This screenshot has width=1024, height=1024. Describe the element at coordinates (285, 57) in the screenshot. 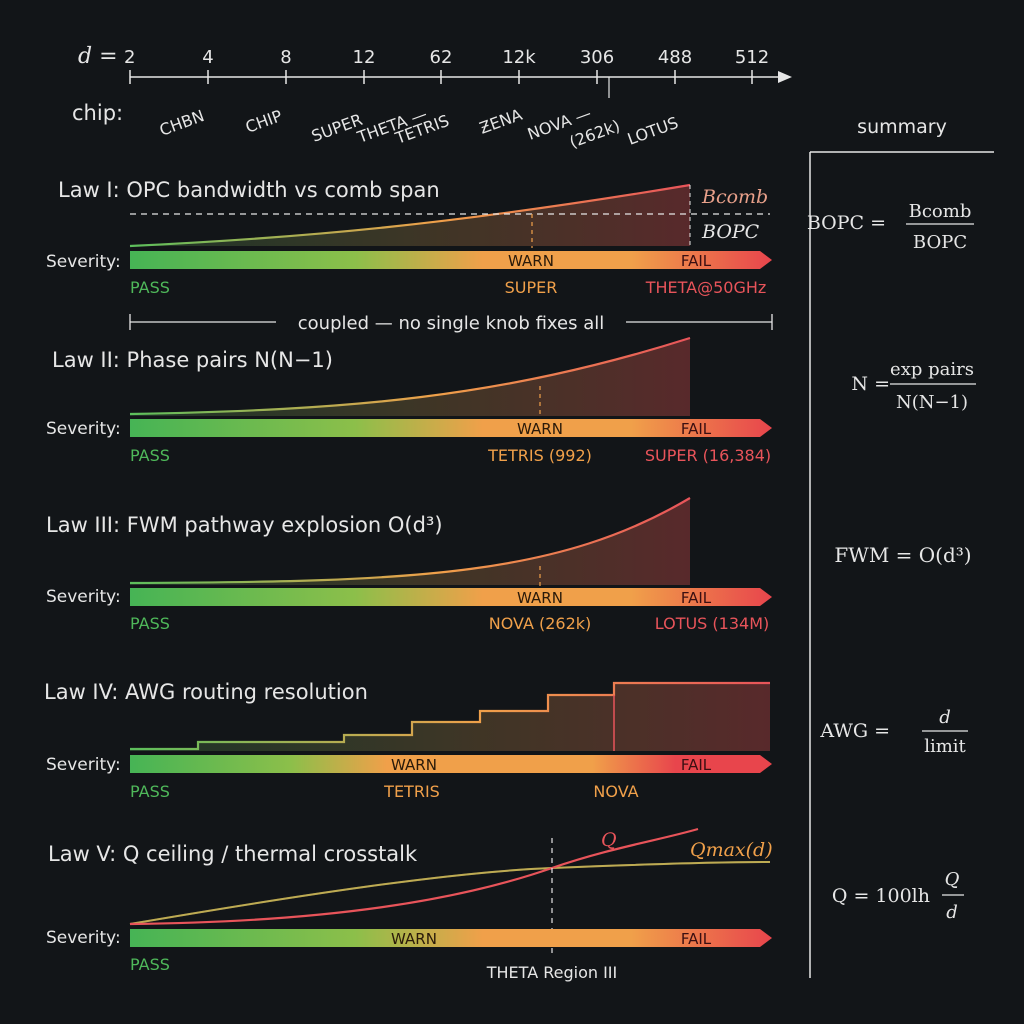

I see `axis-tick-label: 8` at that location.